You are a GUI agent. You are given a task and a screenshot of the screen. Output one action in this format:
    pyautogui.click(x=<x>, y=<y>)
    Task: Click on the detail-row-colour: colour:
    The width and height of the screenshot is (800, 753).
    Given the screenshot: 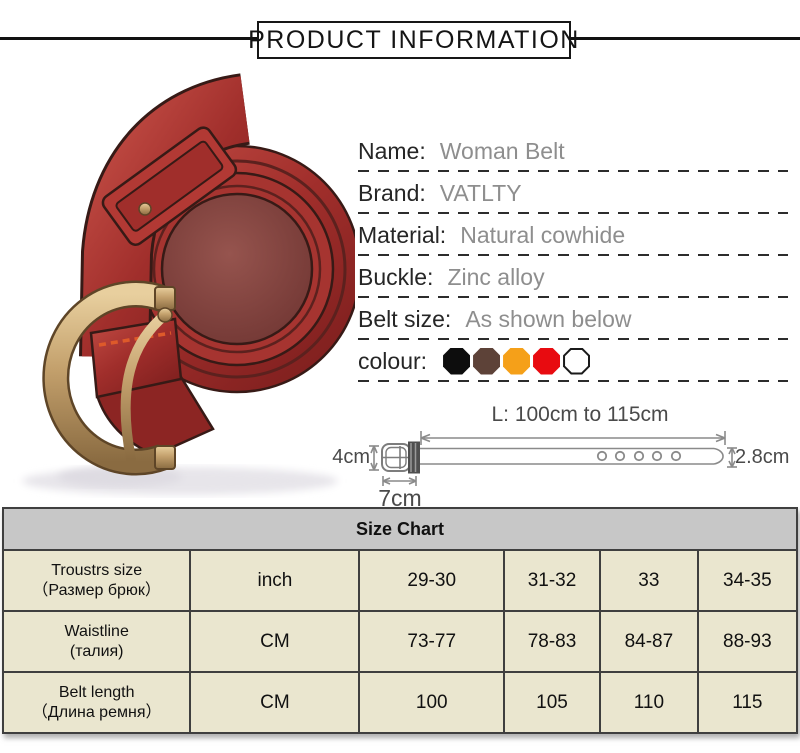 What is the action you would take?
    pyautogui.click(x=575, y=361)
    